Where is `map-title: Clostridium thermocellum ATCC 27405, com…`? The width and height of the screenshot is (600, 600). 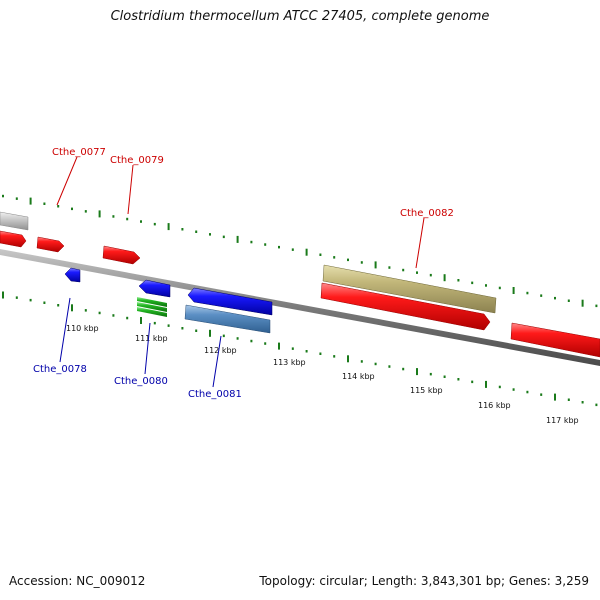
map-title: Clostridium thermocellum ATCC 27405, com… is located at coordinates (300, 16).